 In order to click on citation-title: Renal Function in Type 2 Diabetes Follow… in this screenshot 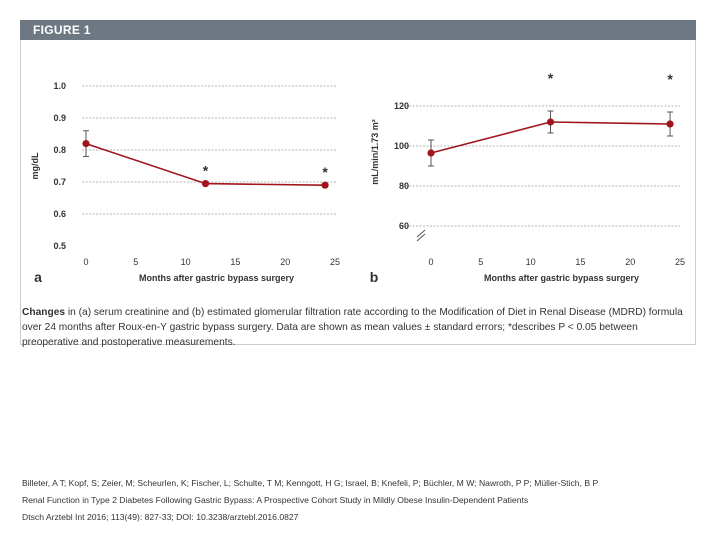, I will do `click(275, 500)`.